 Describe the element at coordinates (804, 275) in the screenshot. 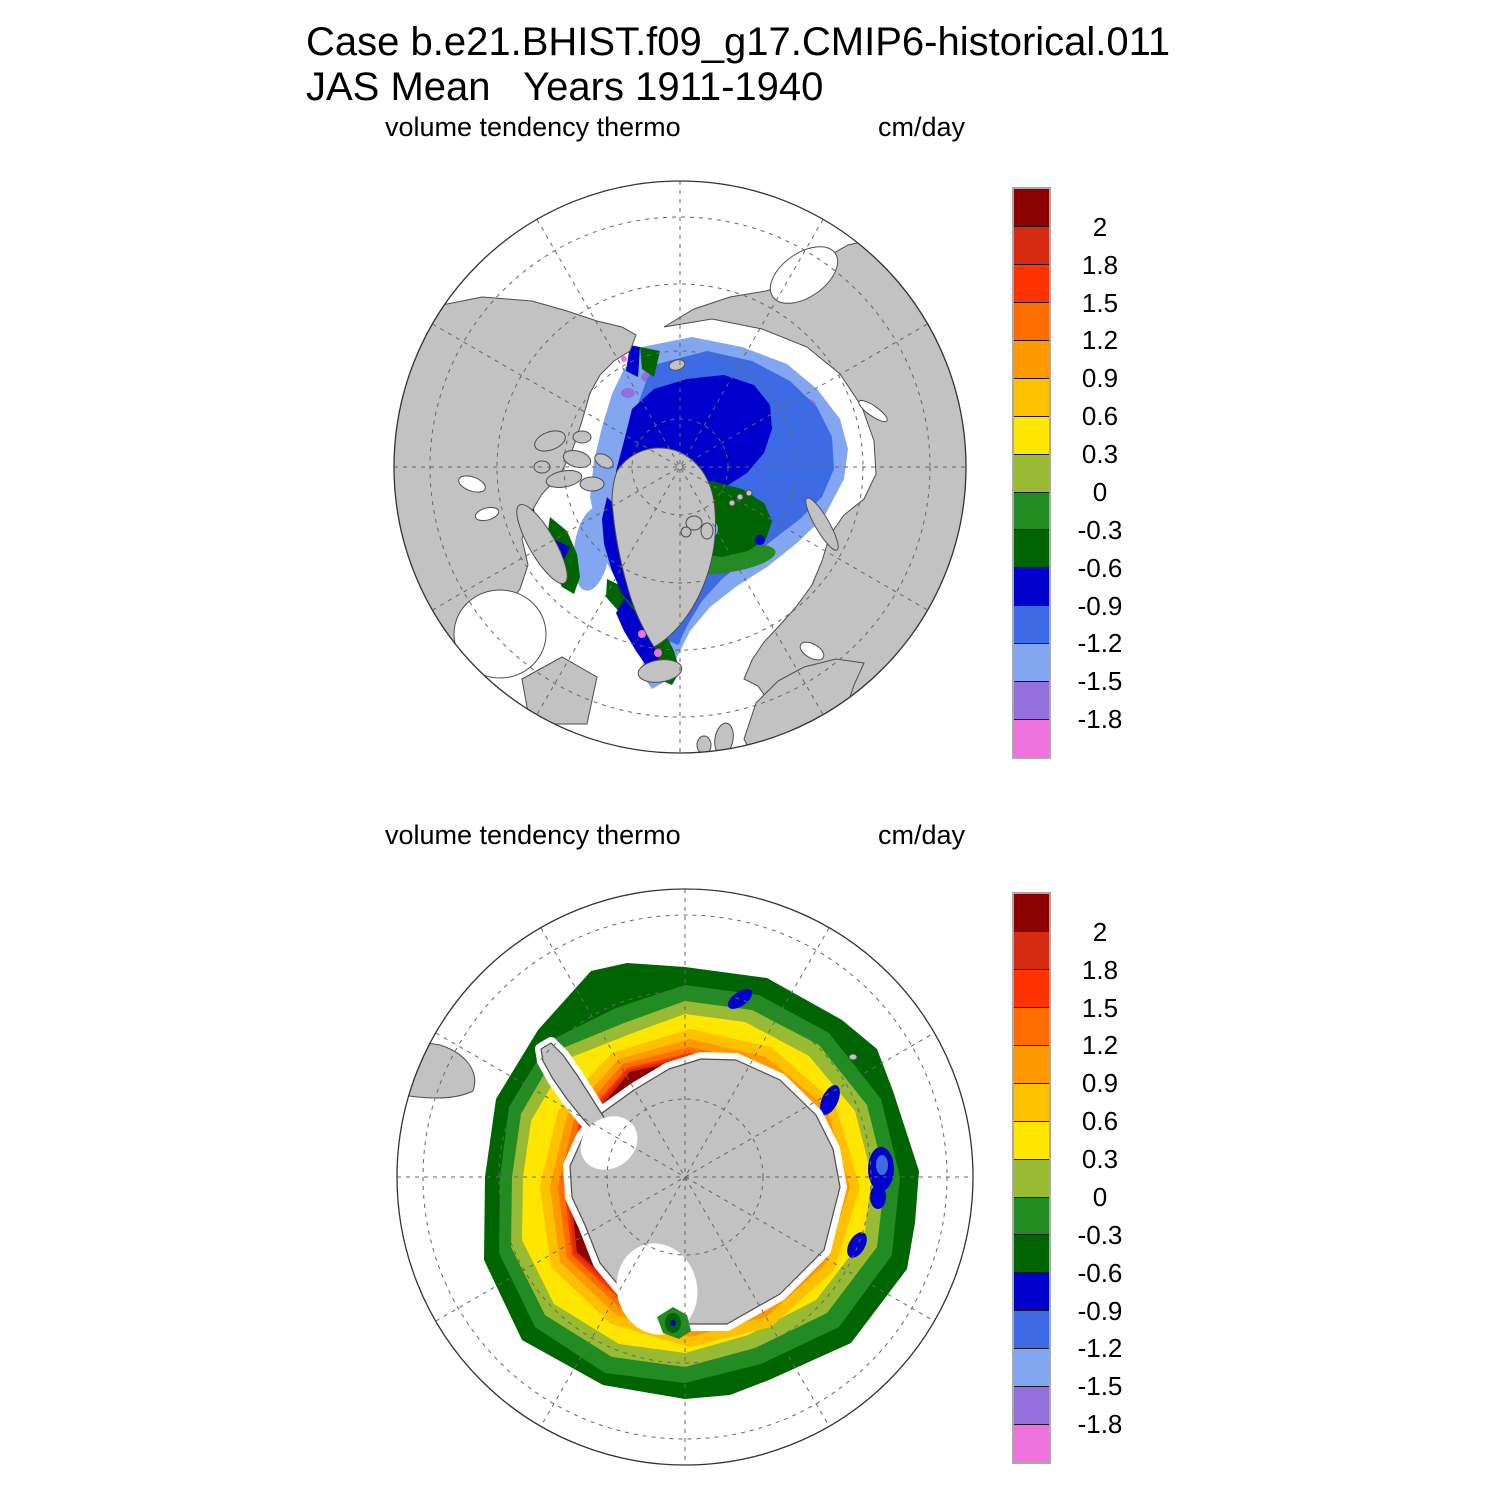

I see `sea-of-okhotsk` at that location.